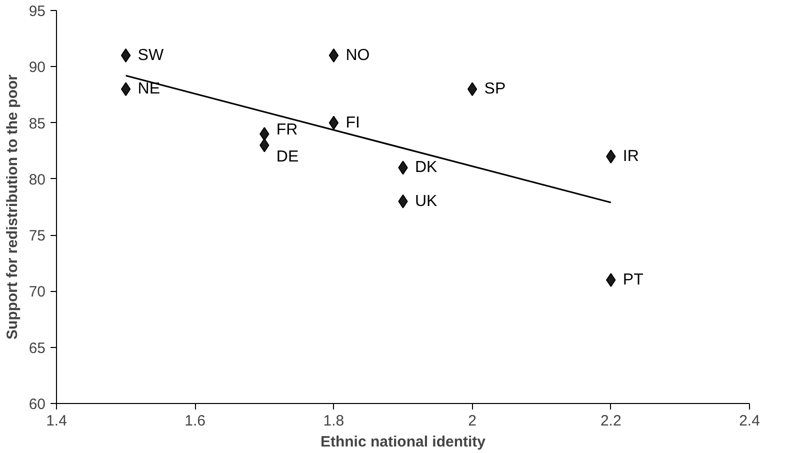 The image size is (789, 453). Describe the element at coordinates (12, 207) in the screenshot. I see `y-axis-title: Support for redistribution to the poor` at that location.